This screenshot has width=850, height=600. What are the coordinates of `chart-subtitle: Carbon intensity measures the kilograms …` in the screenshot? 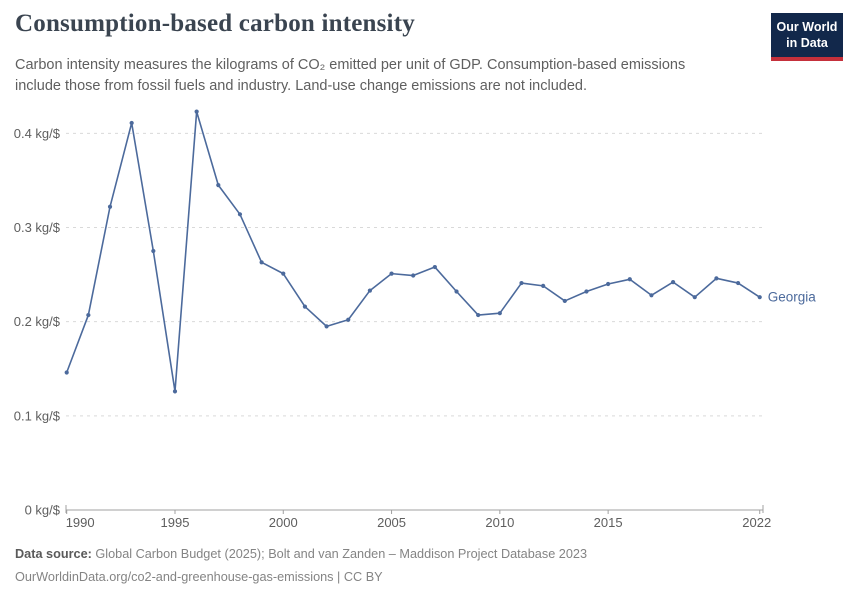 It's located at (370, 76).